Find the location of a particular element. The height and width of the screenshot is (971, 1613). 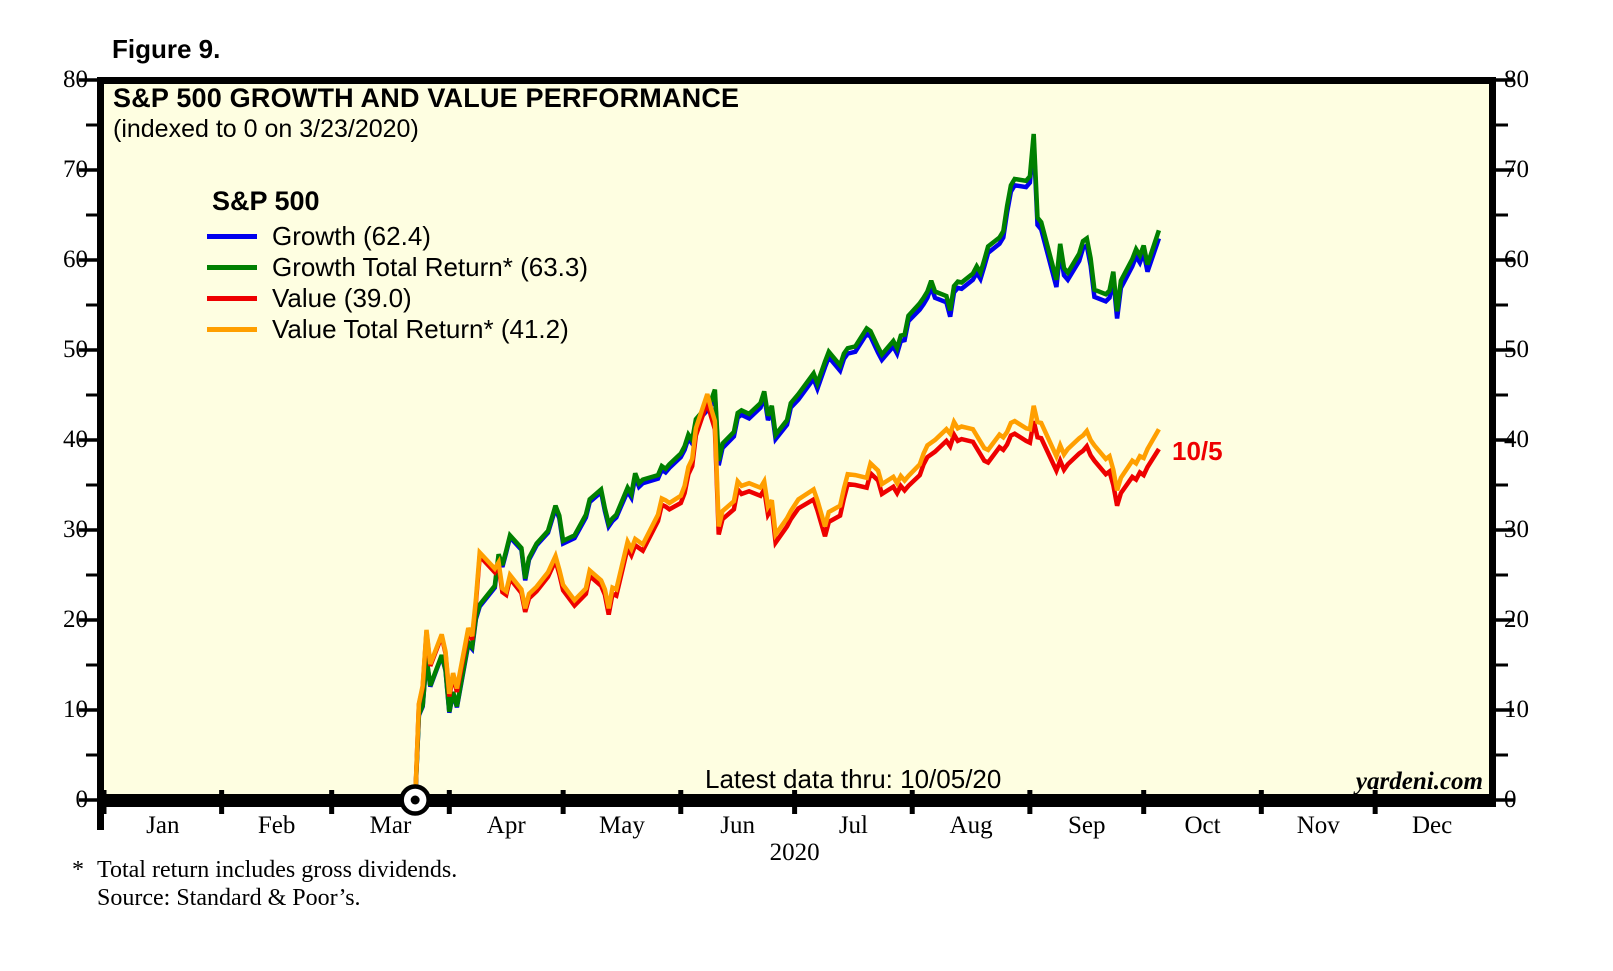

y-tick-label-left: 60 is located at coordinates (75, 259).